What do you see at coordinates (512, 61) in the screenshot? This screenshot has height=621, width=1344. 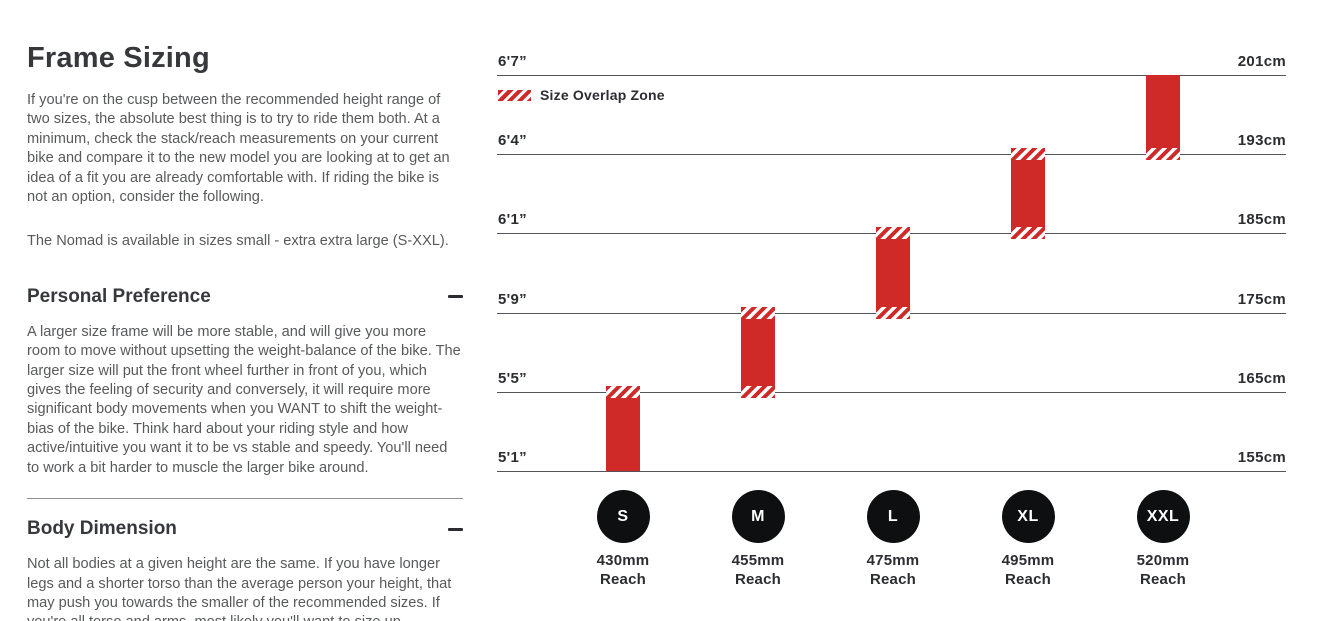 I see `height-label-imperial: 6'7”` at bounding box center [512, 61].